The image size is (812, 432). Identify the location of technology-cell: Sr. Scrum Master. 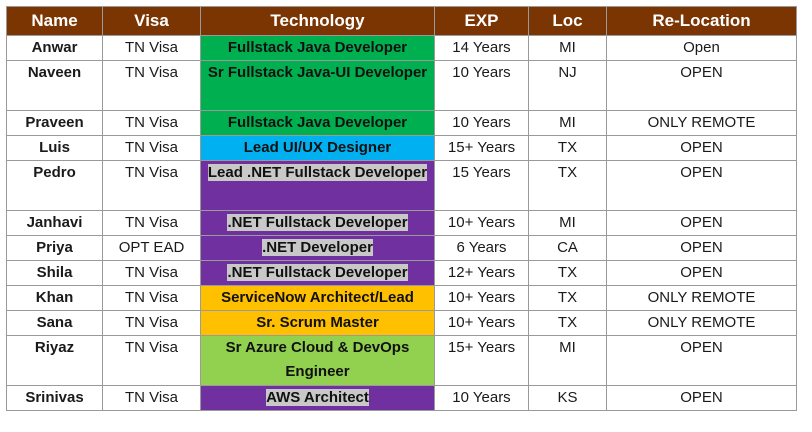
(317, 323).